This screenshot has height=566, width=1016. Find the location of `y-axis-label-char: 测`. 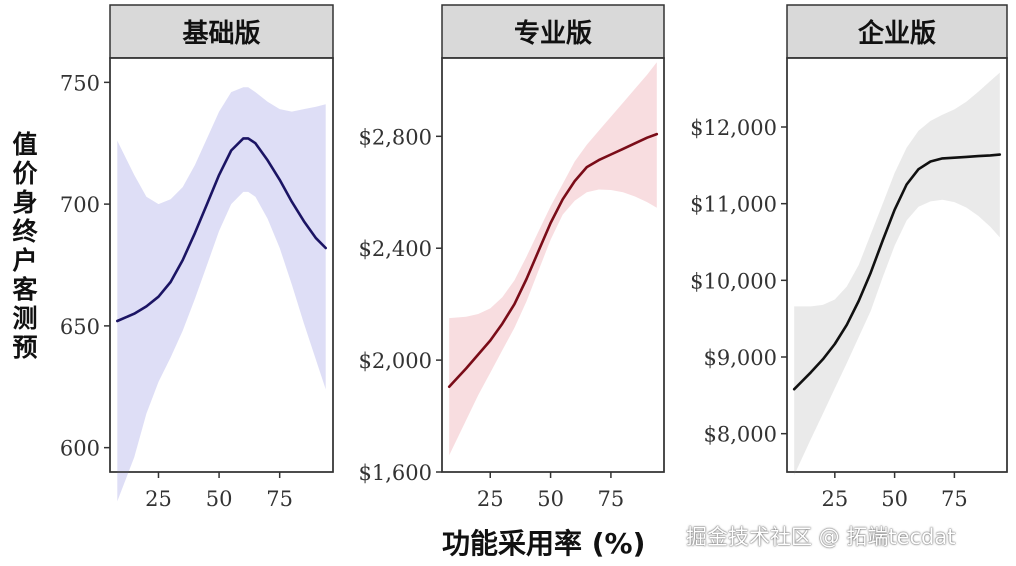

y-axis-label-char: 测 is located at coordinates (25, 318).